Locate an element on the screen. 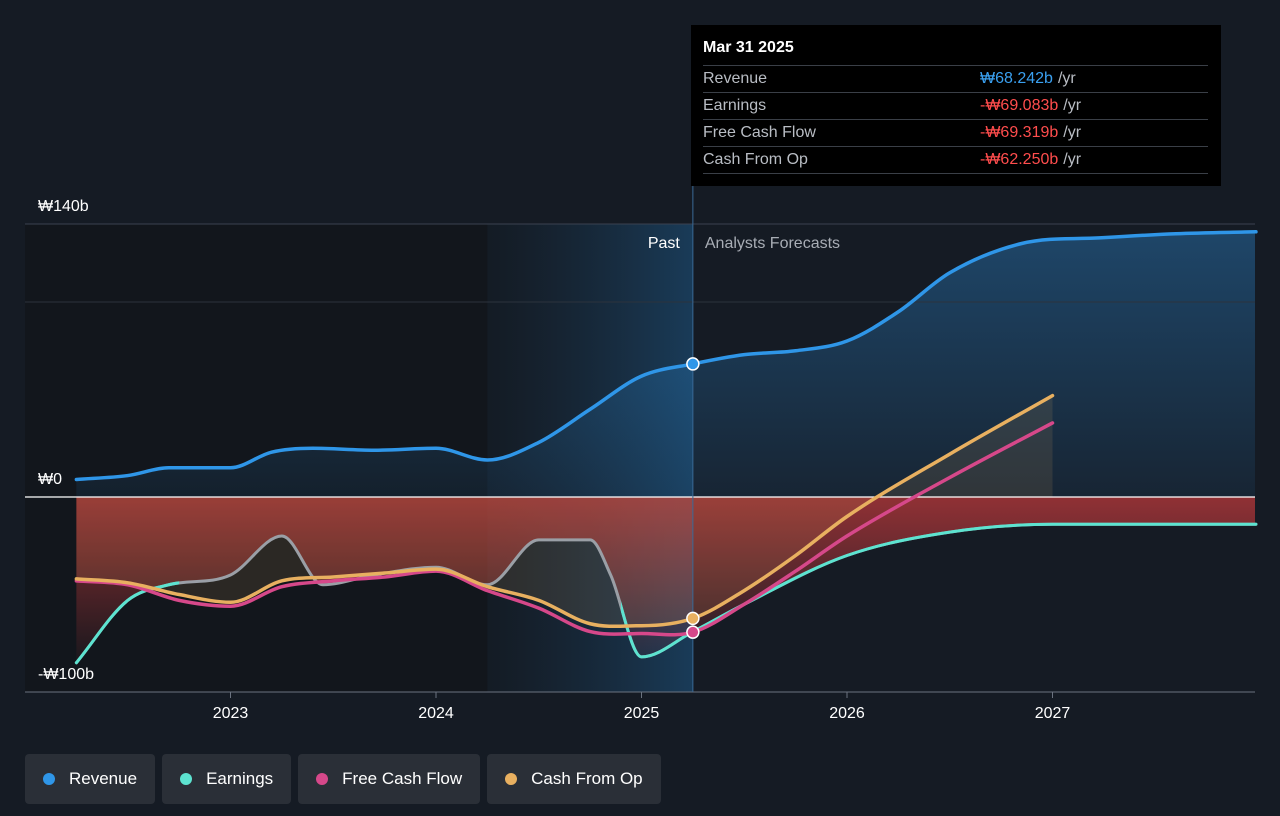 The image size is (1280, 816). tooltip-value: ₩68.242b is located at coordinates (1016, 78).